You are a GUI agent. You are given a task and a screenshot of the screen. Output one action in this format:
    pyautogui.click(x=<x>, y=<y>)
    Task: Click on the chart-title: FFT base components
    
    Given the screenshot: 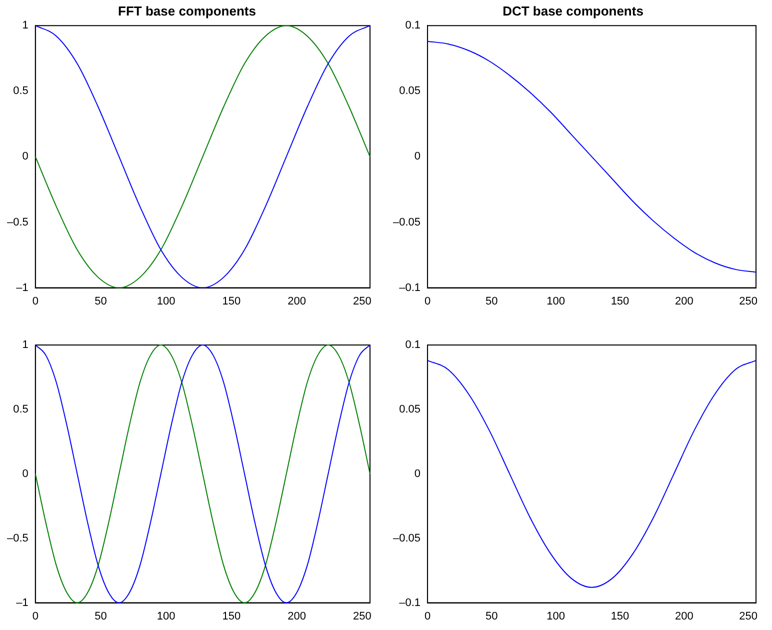 What is the action you would take?
    pyautogui.click(x=187, y=10)
    